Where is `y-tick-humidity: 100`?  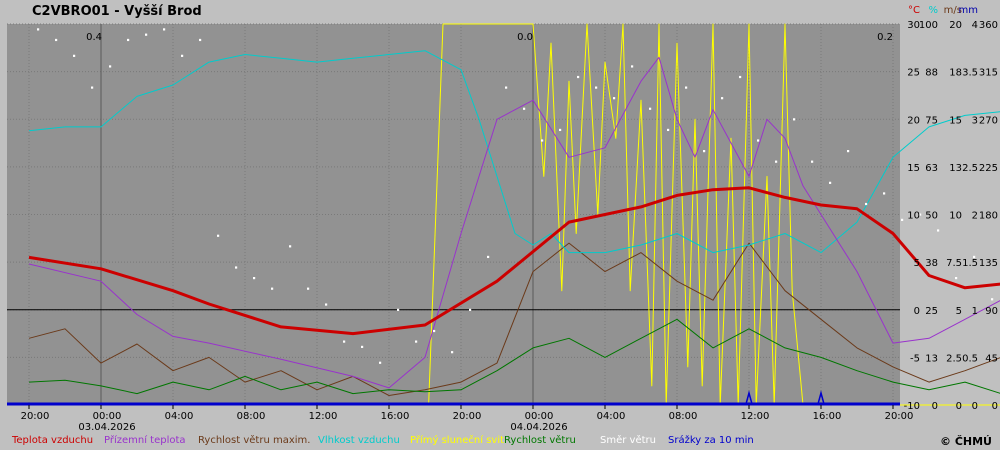
y-tick-humidity: 100 is located at coordinates (928, 25).